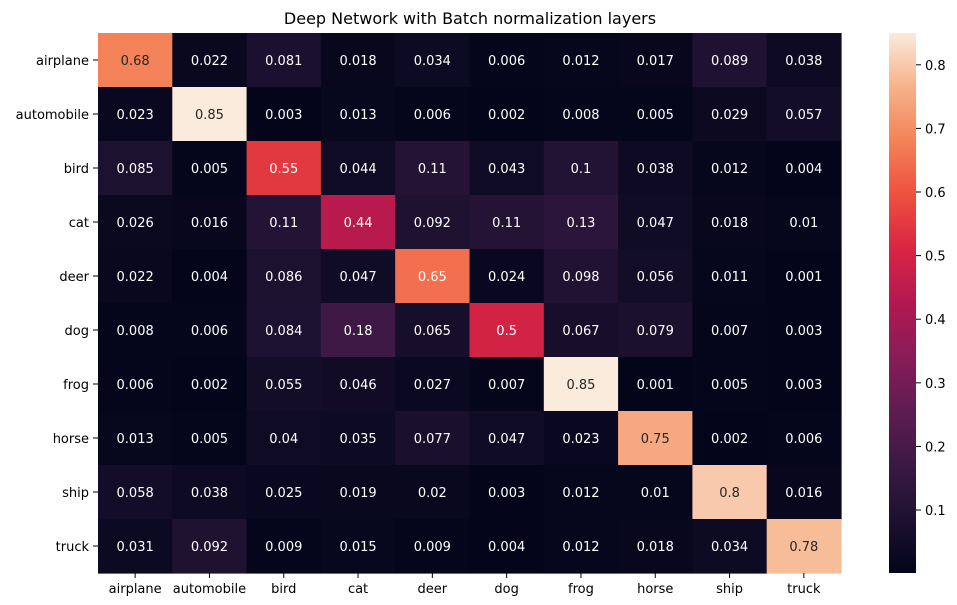 Image resolution: width=957 pixels, height=605 pixels. Describe the element at coordinates (729, 493) in the screenshot. I see `cell-value-label: 0.8` at that location.